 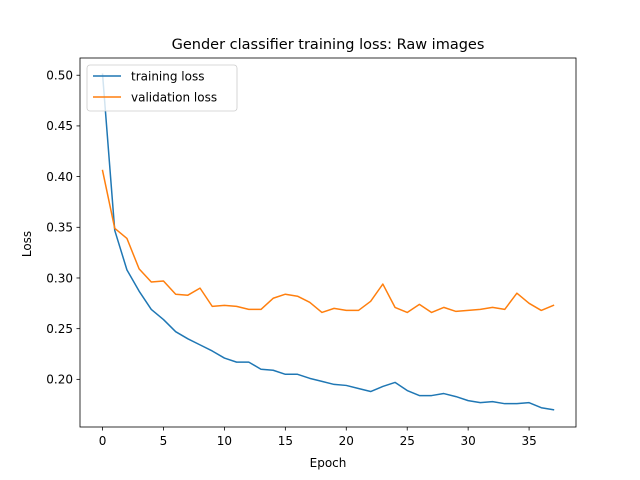 What do you see at coordinates (59, 126) in the screenshot?
I see `y-tick-label: 0.45` at bounding box center [59, 126].